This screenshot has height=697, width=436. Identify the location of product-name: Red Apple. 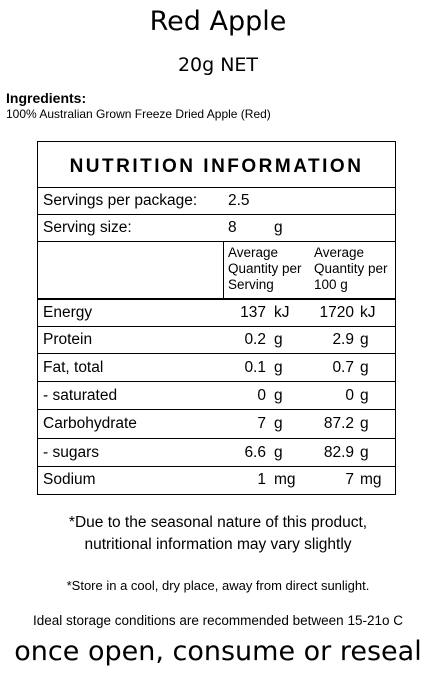
(218, 21).